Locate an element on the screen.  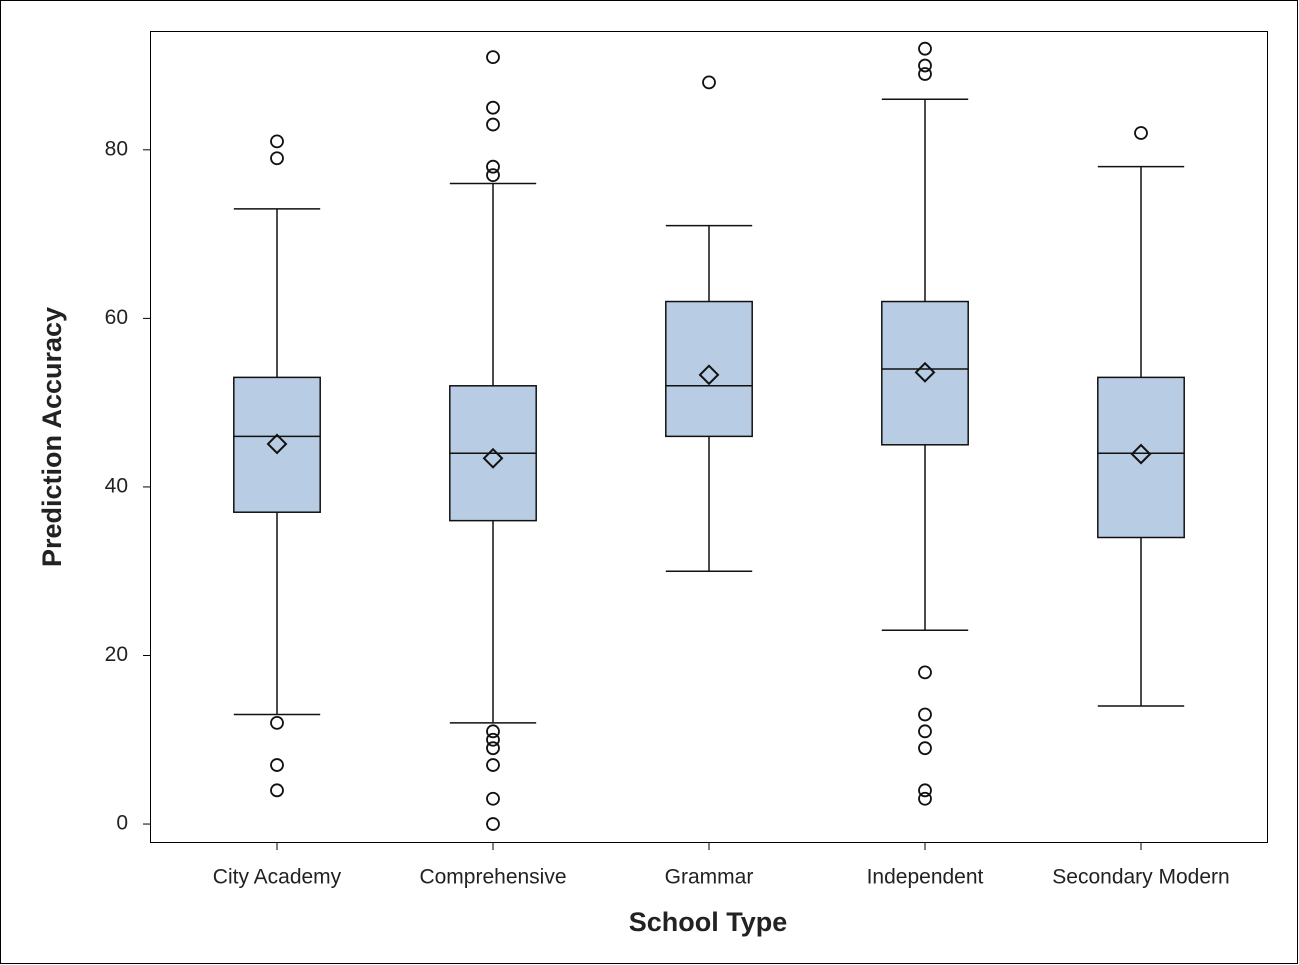
x-tick-label: Comprehensive is located at coordinates (492, 877).